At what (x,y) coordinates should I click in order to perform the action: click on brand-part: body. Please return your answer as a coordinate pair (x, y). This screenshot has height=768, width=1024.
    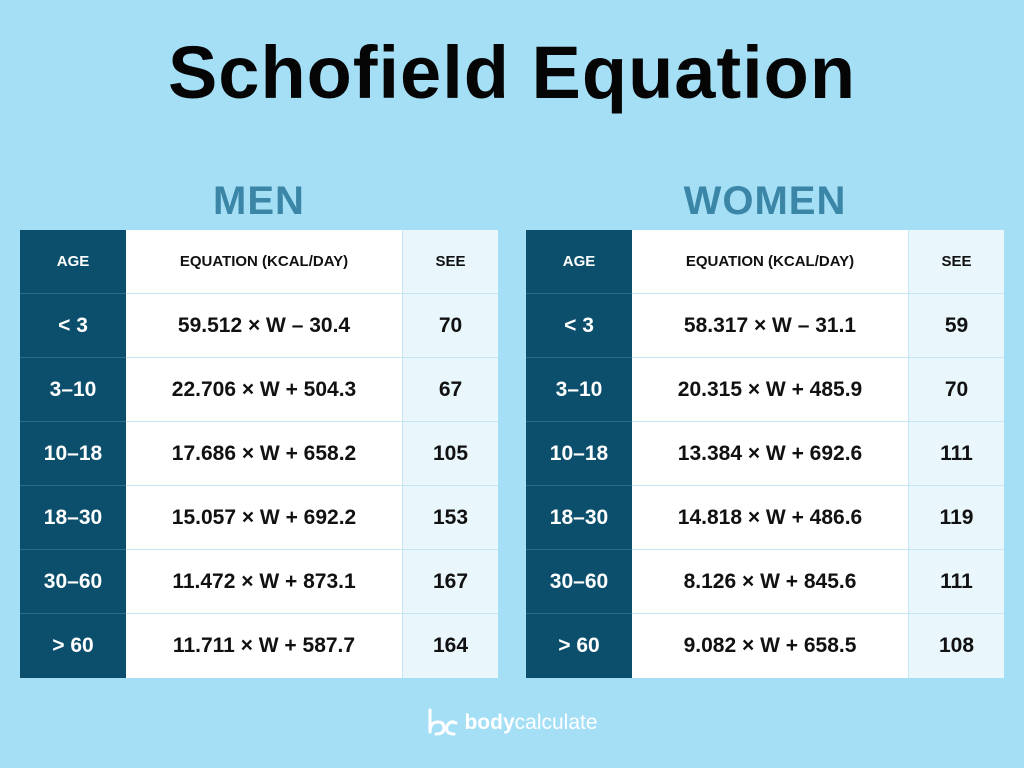
    Looking at the image, I should click on (489, 722).